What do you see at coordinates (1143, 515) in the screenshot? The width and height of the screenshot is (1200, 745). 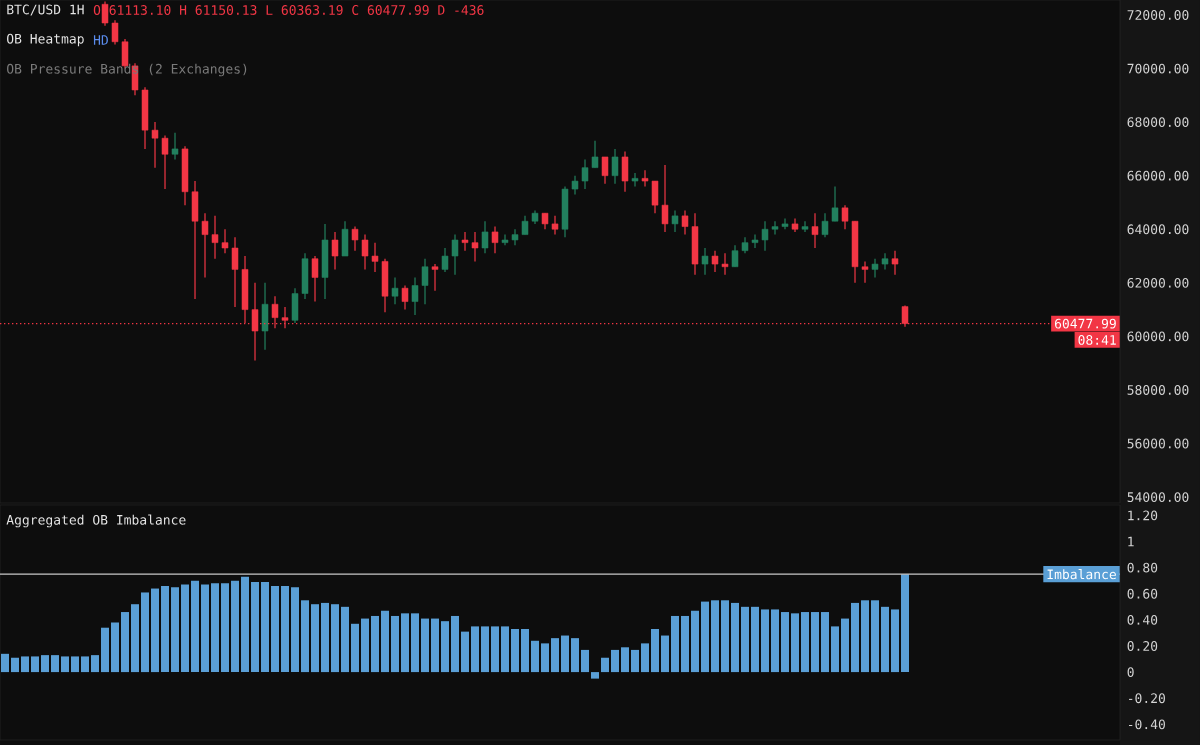 I see `y-tick-label: 1.20` at bounding box center [1143, 515].